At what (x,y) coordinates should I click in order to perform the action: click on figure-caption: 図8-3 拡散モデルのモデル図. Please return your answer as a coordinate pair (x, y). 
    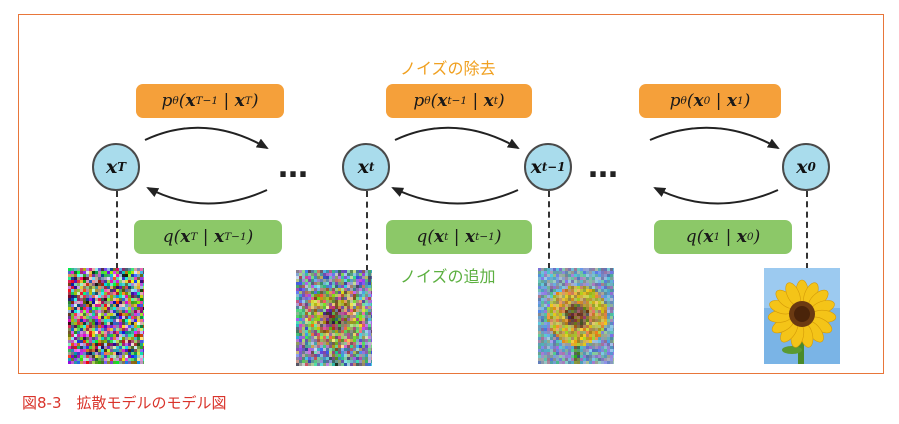
    Looking at the image, I should click on (124, 403).